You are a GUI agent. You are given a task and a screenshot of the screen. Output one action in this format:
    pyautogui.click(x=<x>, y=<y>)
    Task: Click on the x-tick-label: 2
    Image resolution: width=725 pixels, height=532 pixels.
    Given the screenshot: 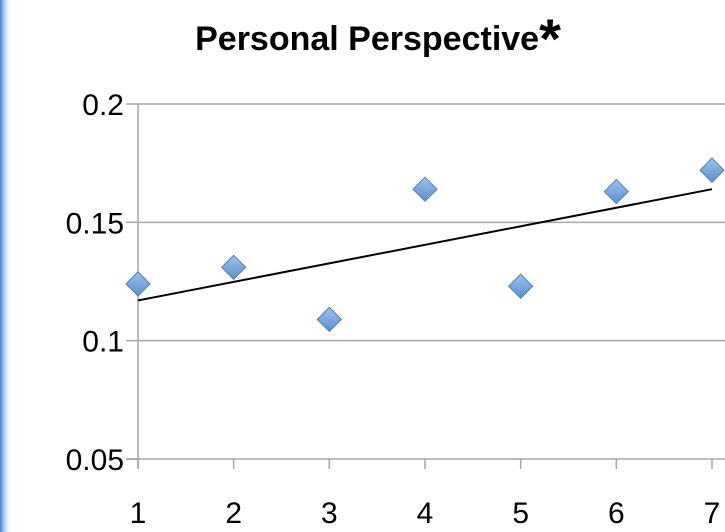 What is the action you would take?
    pyautogui.click(x=233, y=513)
    